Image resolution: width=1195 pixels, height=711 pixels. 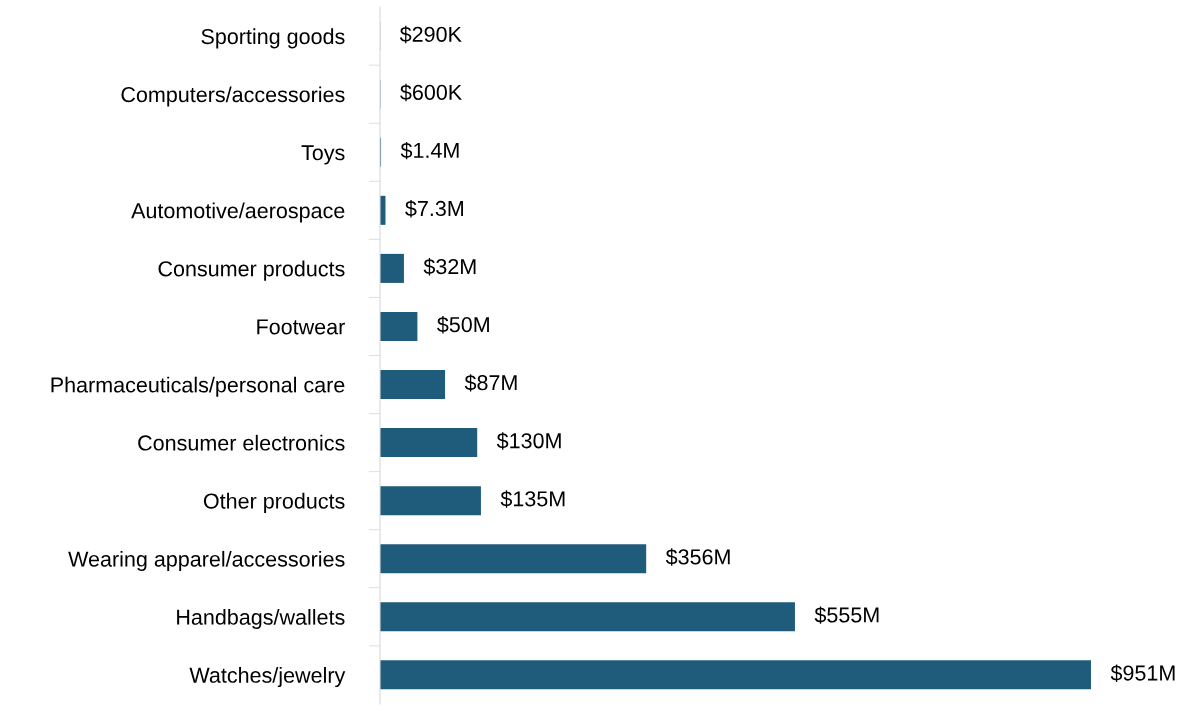 What do you see at coordinates (490, 383) in the screenshot?
I see `data-label: $87M` at bounding box center [490, 383].